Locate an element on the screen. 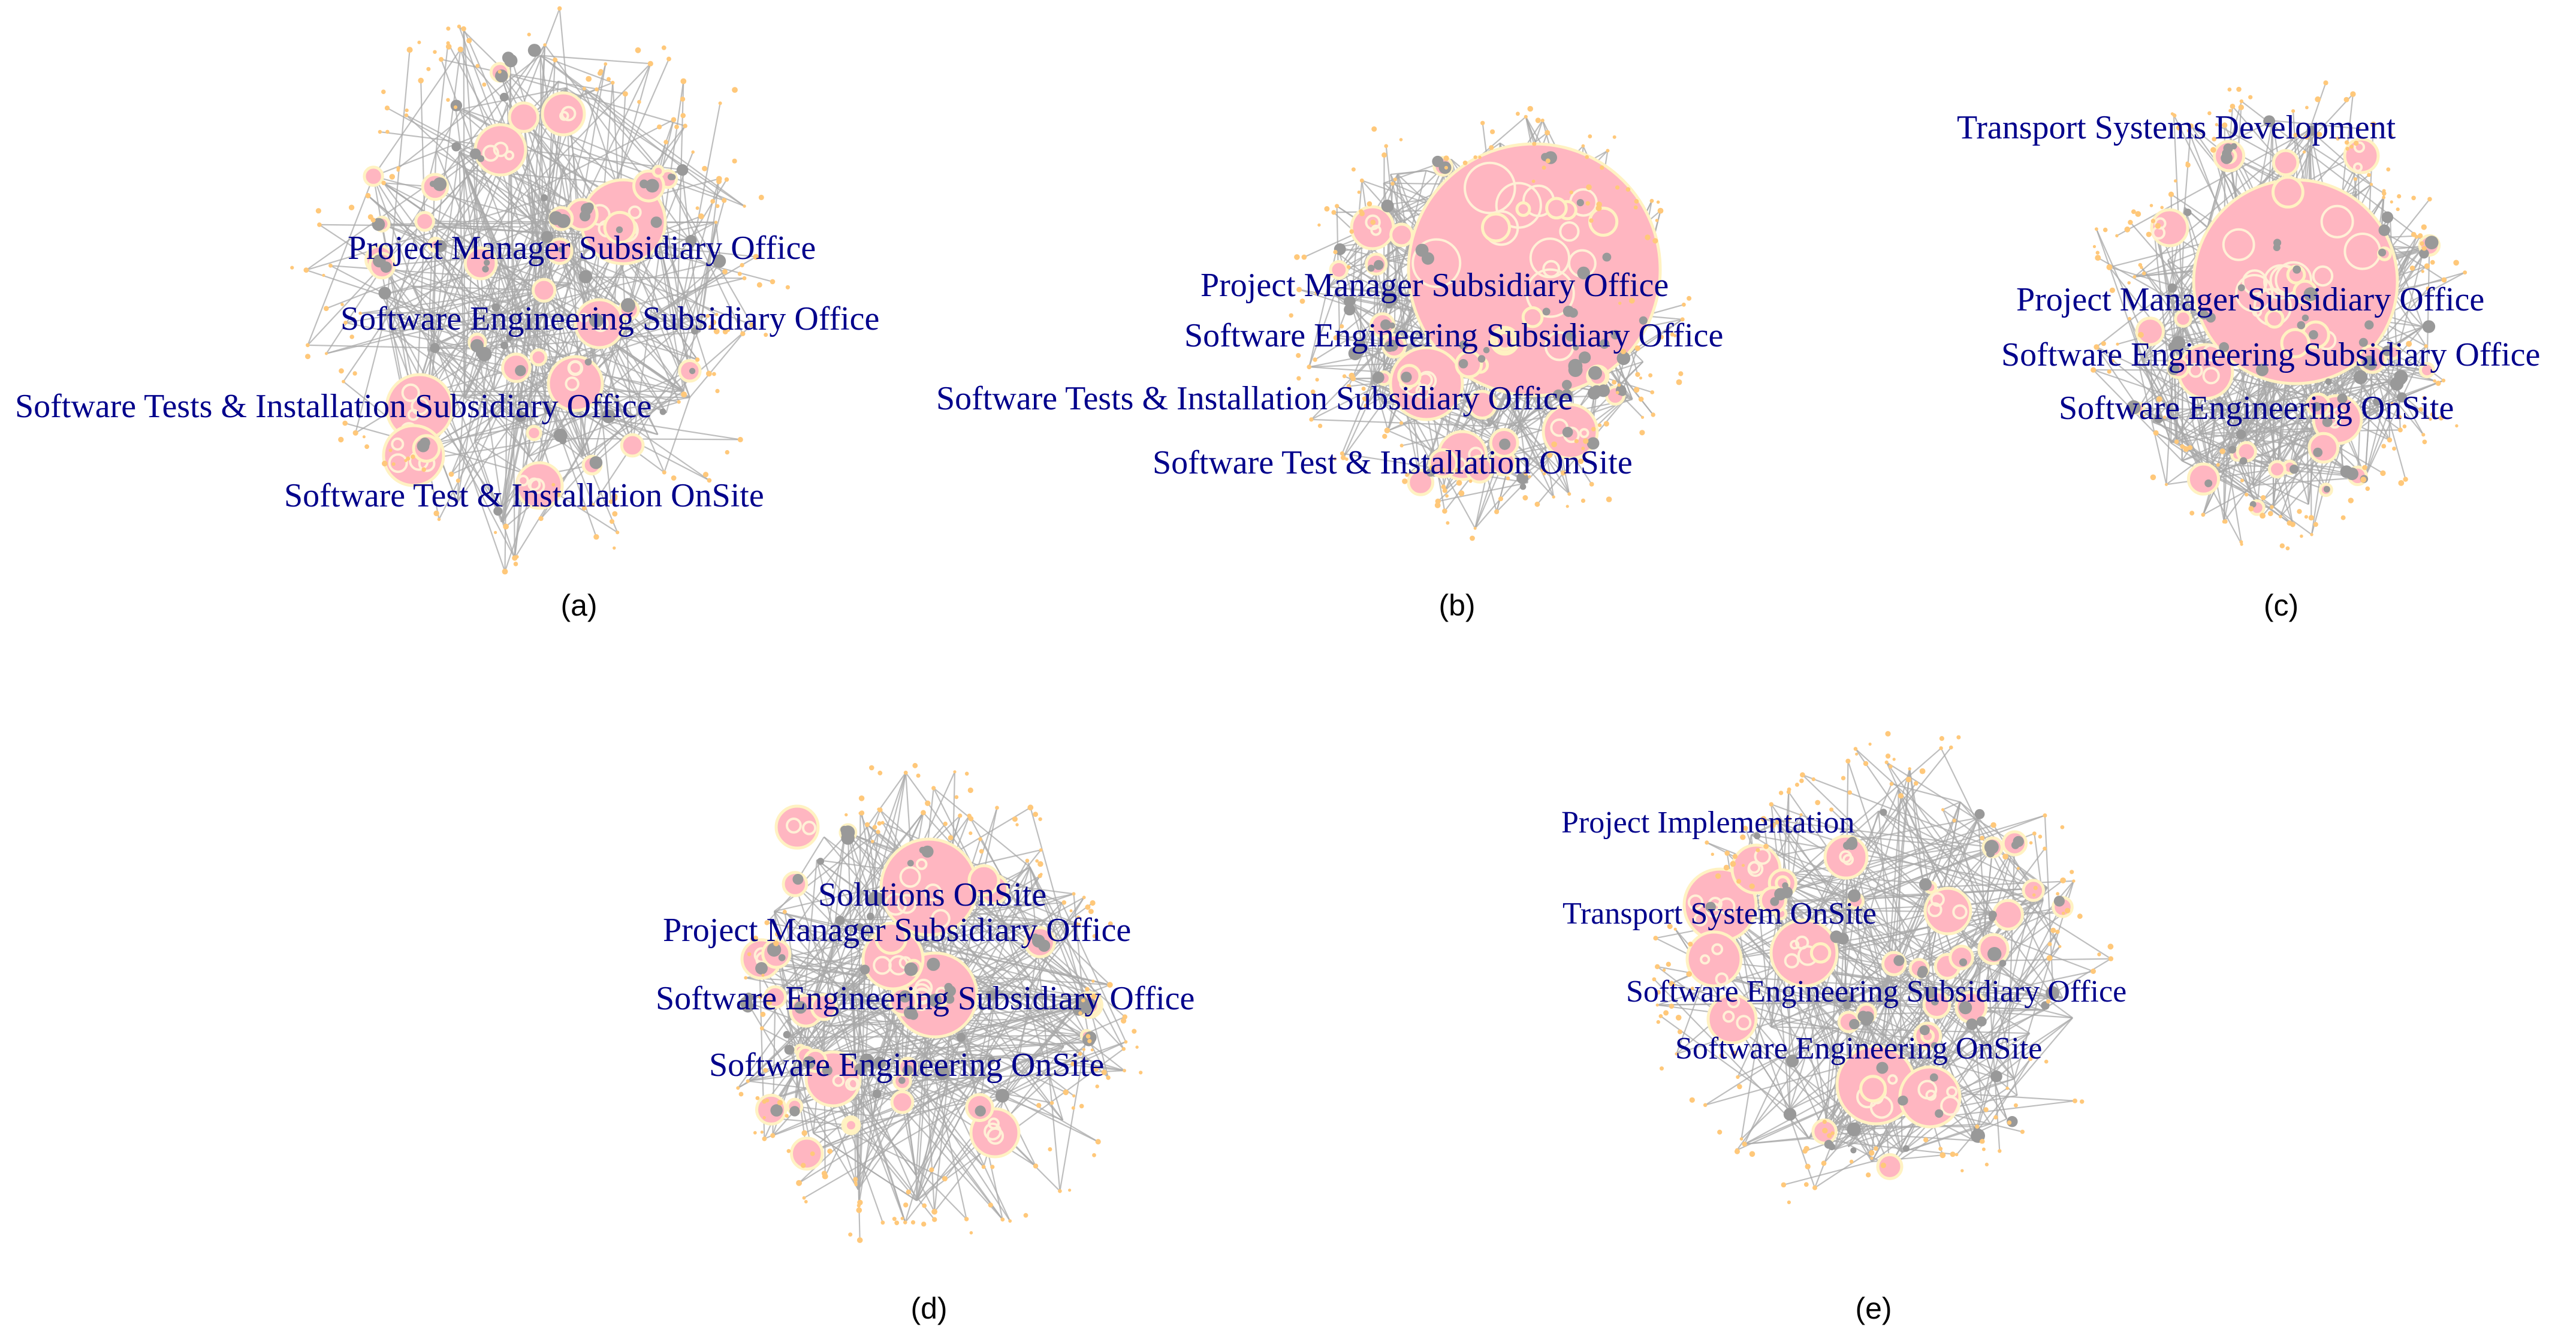 The width and height of the screenshot is (2576, 1336). panel-a-nodes is located at coordinates (540, 290).